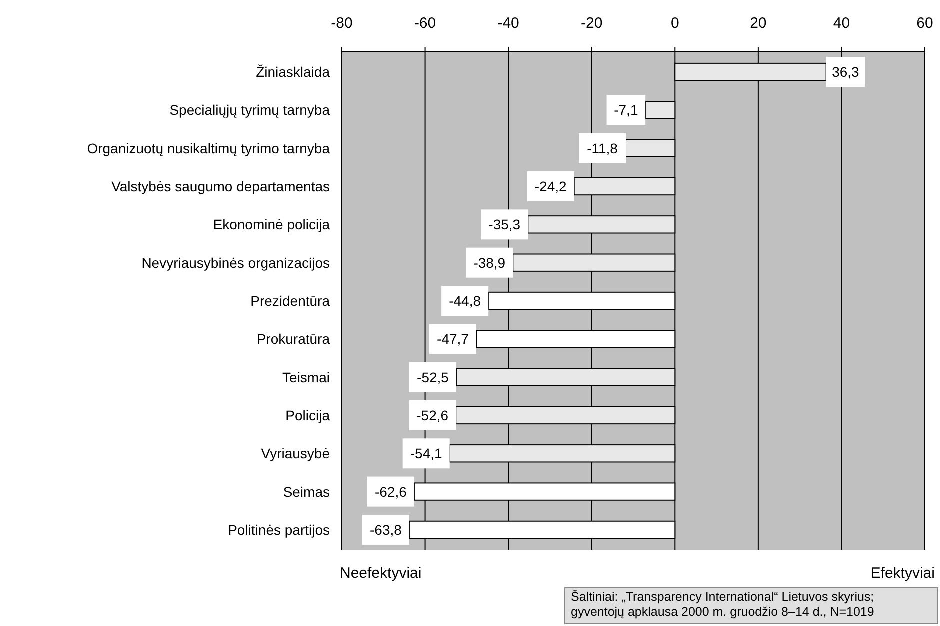  What do you see at coordinates (342, 23) in the screenshot?
I see `x-tick-label: -80` at bounding box center [342, 23].